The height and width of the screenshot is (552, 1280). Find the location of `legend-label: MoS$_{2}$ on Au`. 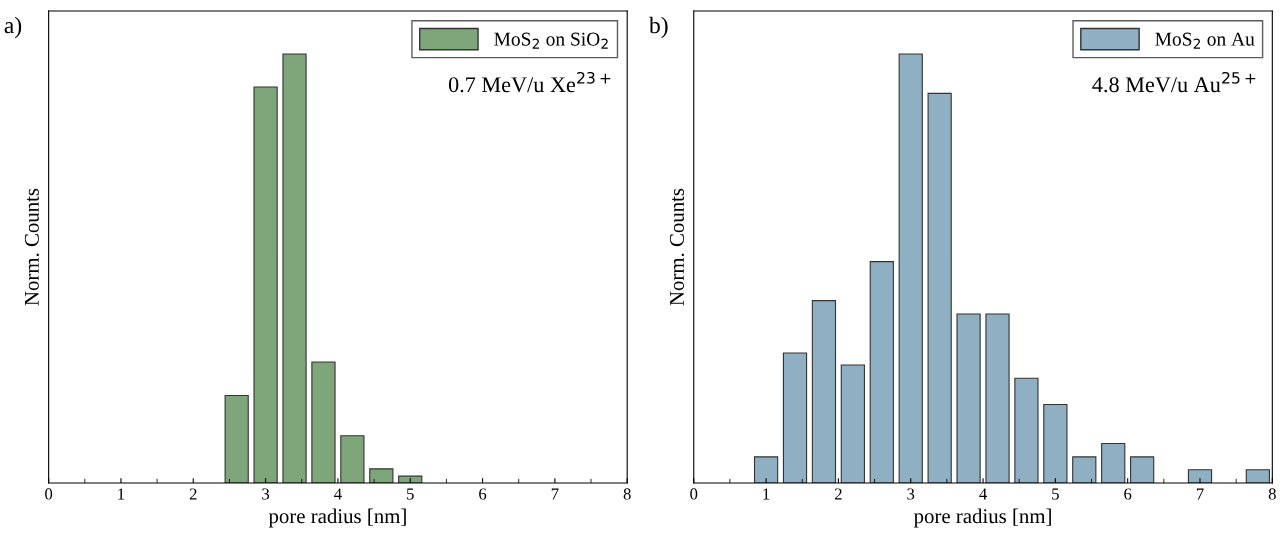

legend-label: MoS$_{2}$ on Au is located at coordinates (1205, 40).